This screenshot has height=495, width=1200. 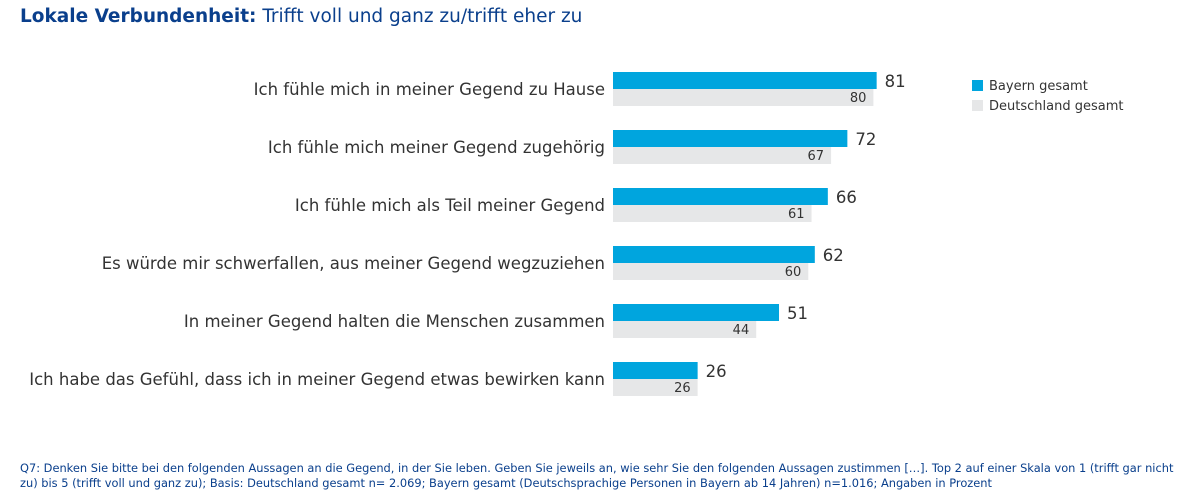 I want to click on value-label-bayern: 51, so click(x=797, y=313).